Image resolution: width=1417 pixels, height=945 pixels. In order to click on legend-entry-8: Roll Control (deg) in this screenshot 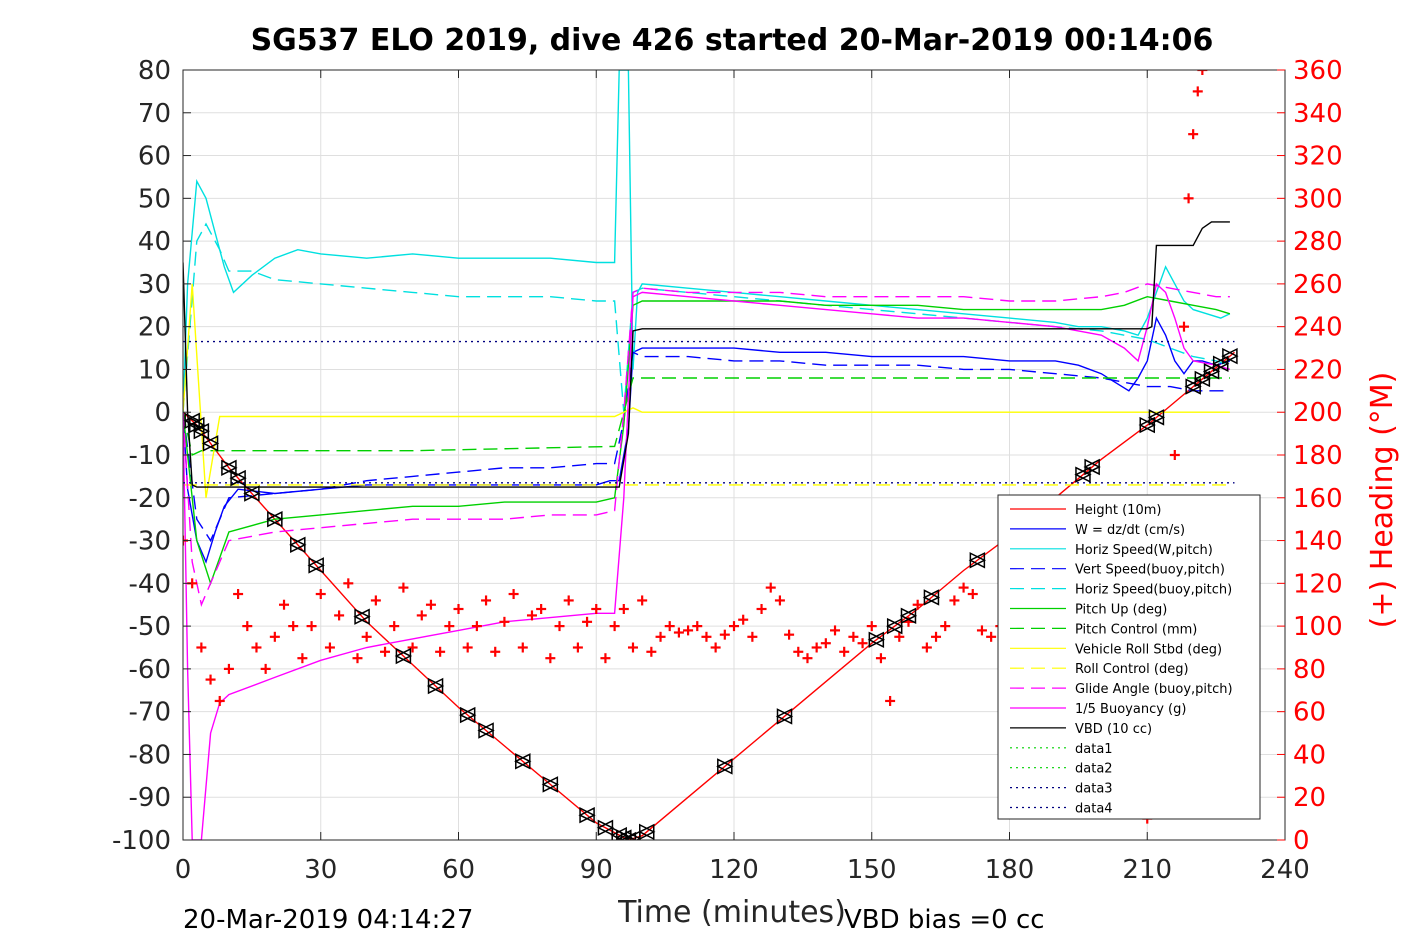, I will do `click(1099, 669)`.